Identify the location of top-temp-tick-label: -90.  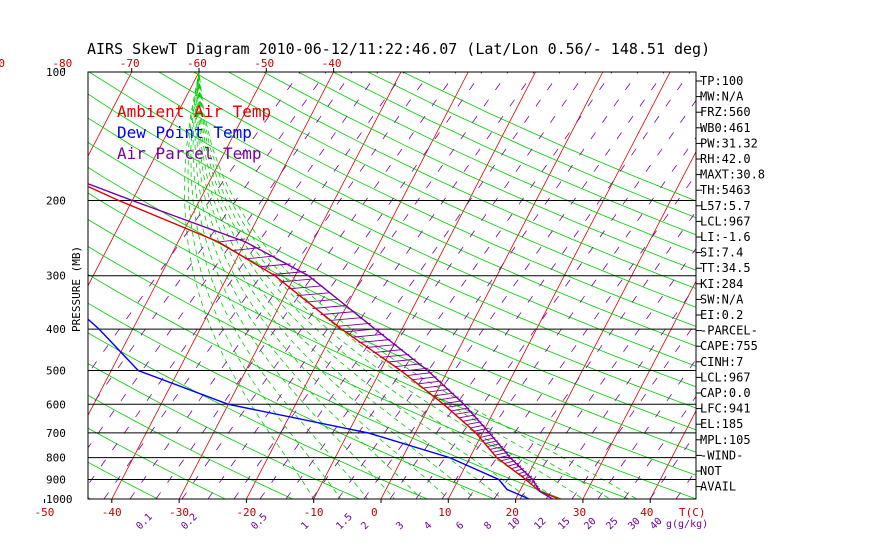
(2, 63).